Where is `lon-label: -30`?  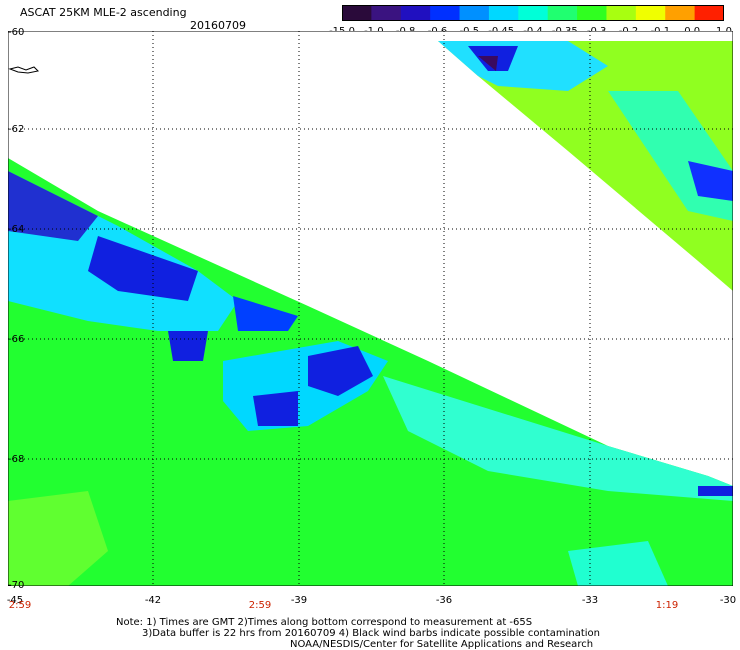
lon-label: -30 is located at coordinates (728, 600).